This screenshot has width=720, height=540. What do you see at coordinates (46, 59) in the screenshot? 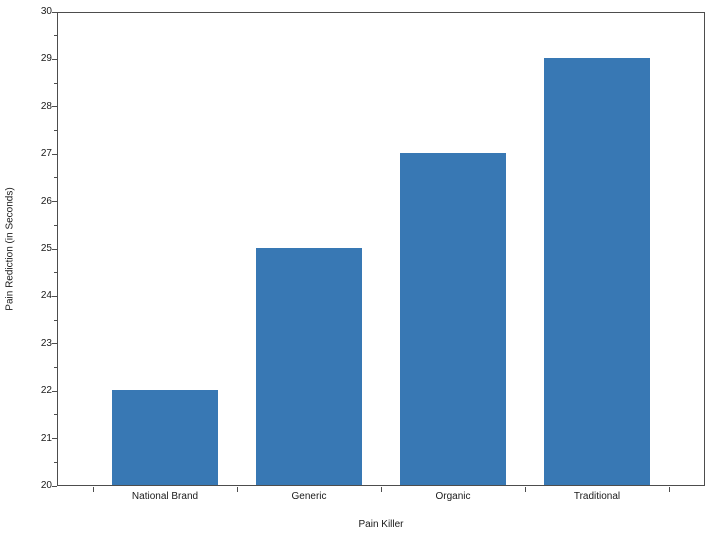
I see `y-axis-tick-label: 29` at bounding box center [46, 59].